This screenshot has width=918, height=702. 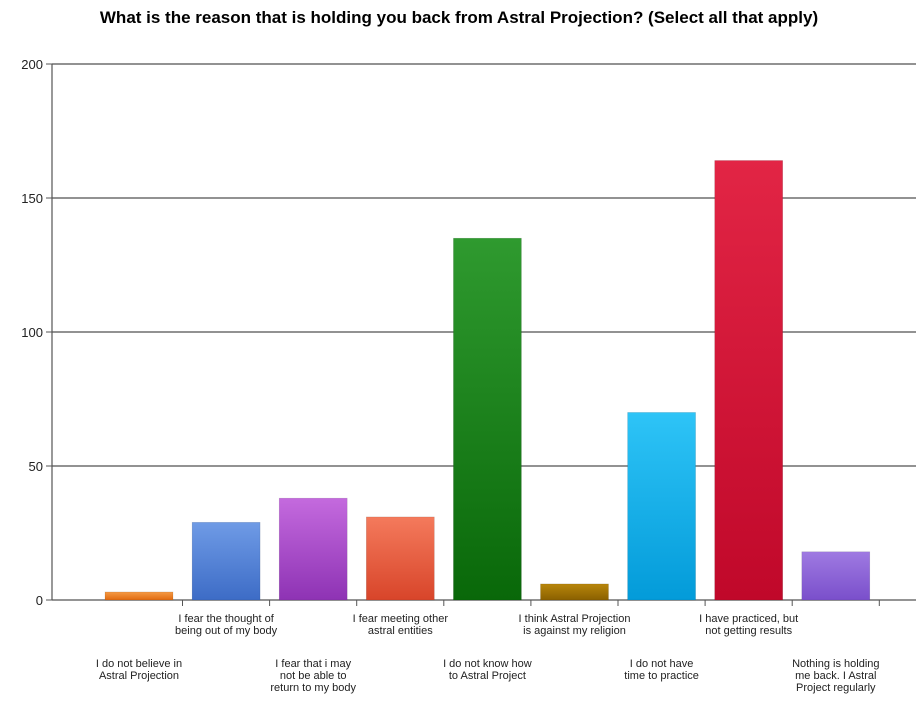 I want to click on y-tick-label: 100, so click(x=32, y=332).